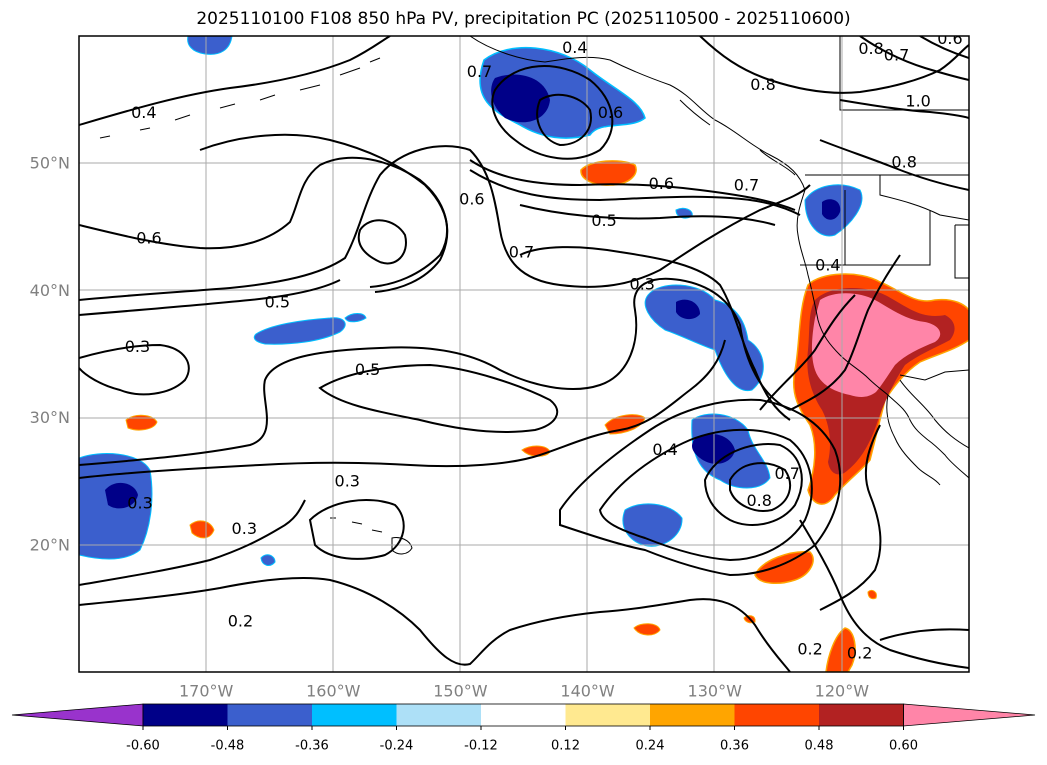 This screenshot has height=765, width=1047. I want to click on colorbar-tick-label: -0.60, so click(143, 746).